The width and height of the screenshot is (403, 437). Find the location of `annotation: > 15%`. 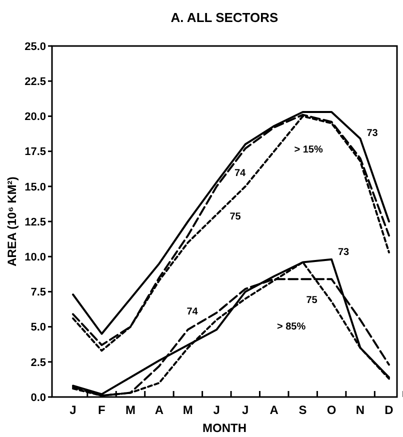

annotation: > 15% is located at coordinates (308, 150).